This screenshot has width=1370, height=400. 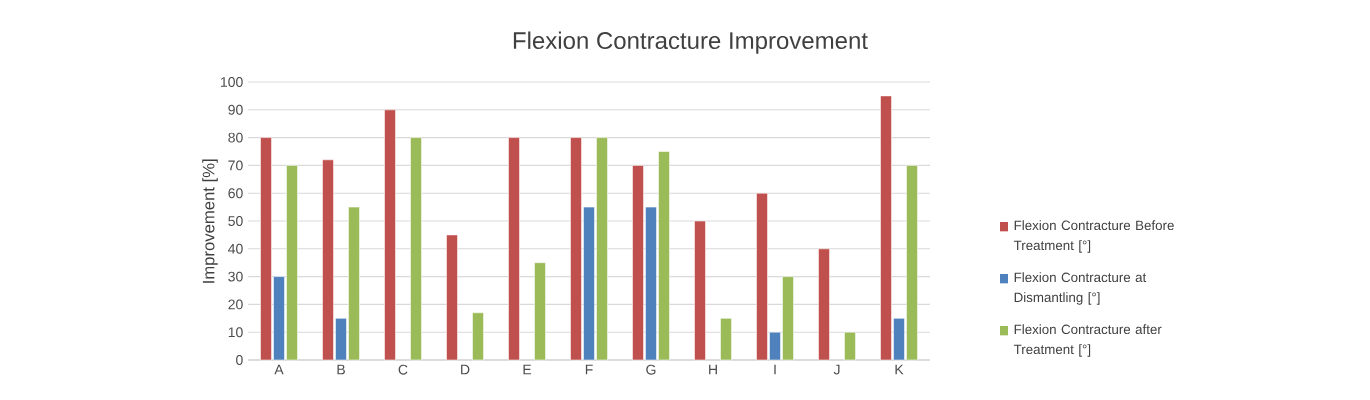 What do you see at coordinates (235, 193) in the screenshot?
I see `y-tick-label: 60` at bounding box center [235, 193].